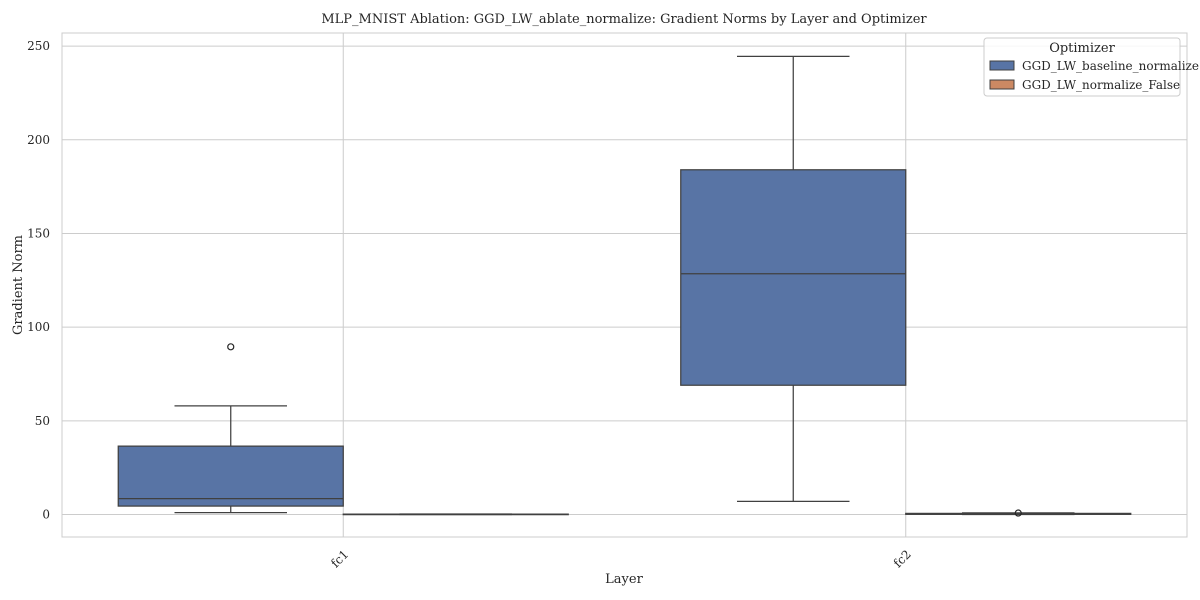  Describe the element at coordinates (1082, 48) in the screenshot. I see `legend-title: Optimizer` at that location.